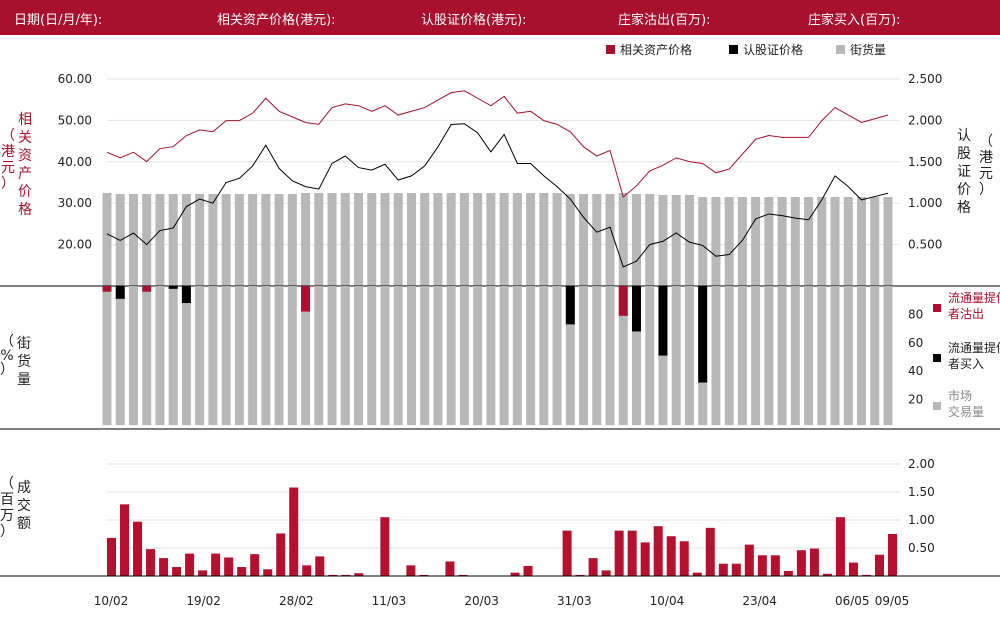 The height and width of the screenshot is (620, 1000). Describe the element at coordinates (7, 508) in the screenshot. I see `panel3-axis-unit: （百万）` at that location.